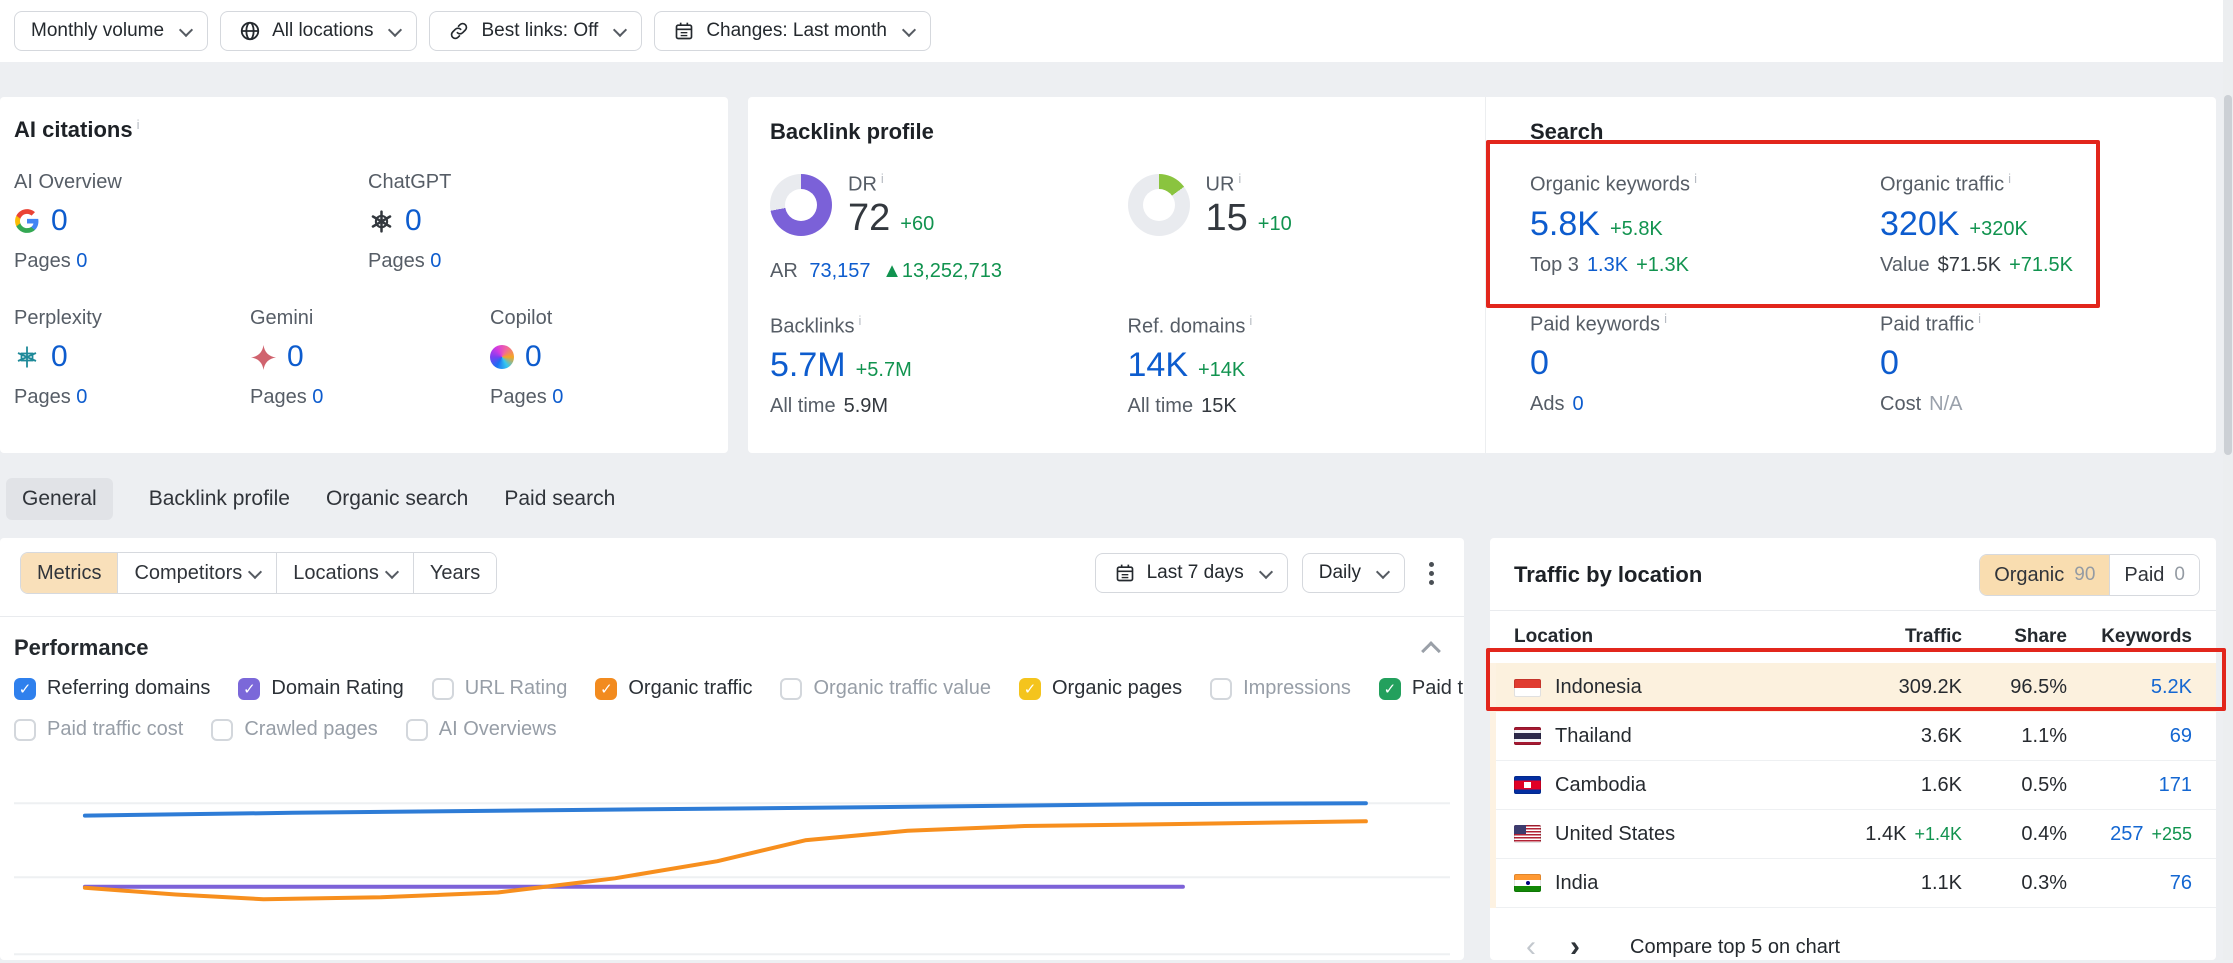 This screenshot has height=963, width=2233. Describe the element at coordinates (69, 573) in the screenshot. I see `segment-metrics: Metrics` at that location.